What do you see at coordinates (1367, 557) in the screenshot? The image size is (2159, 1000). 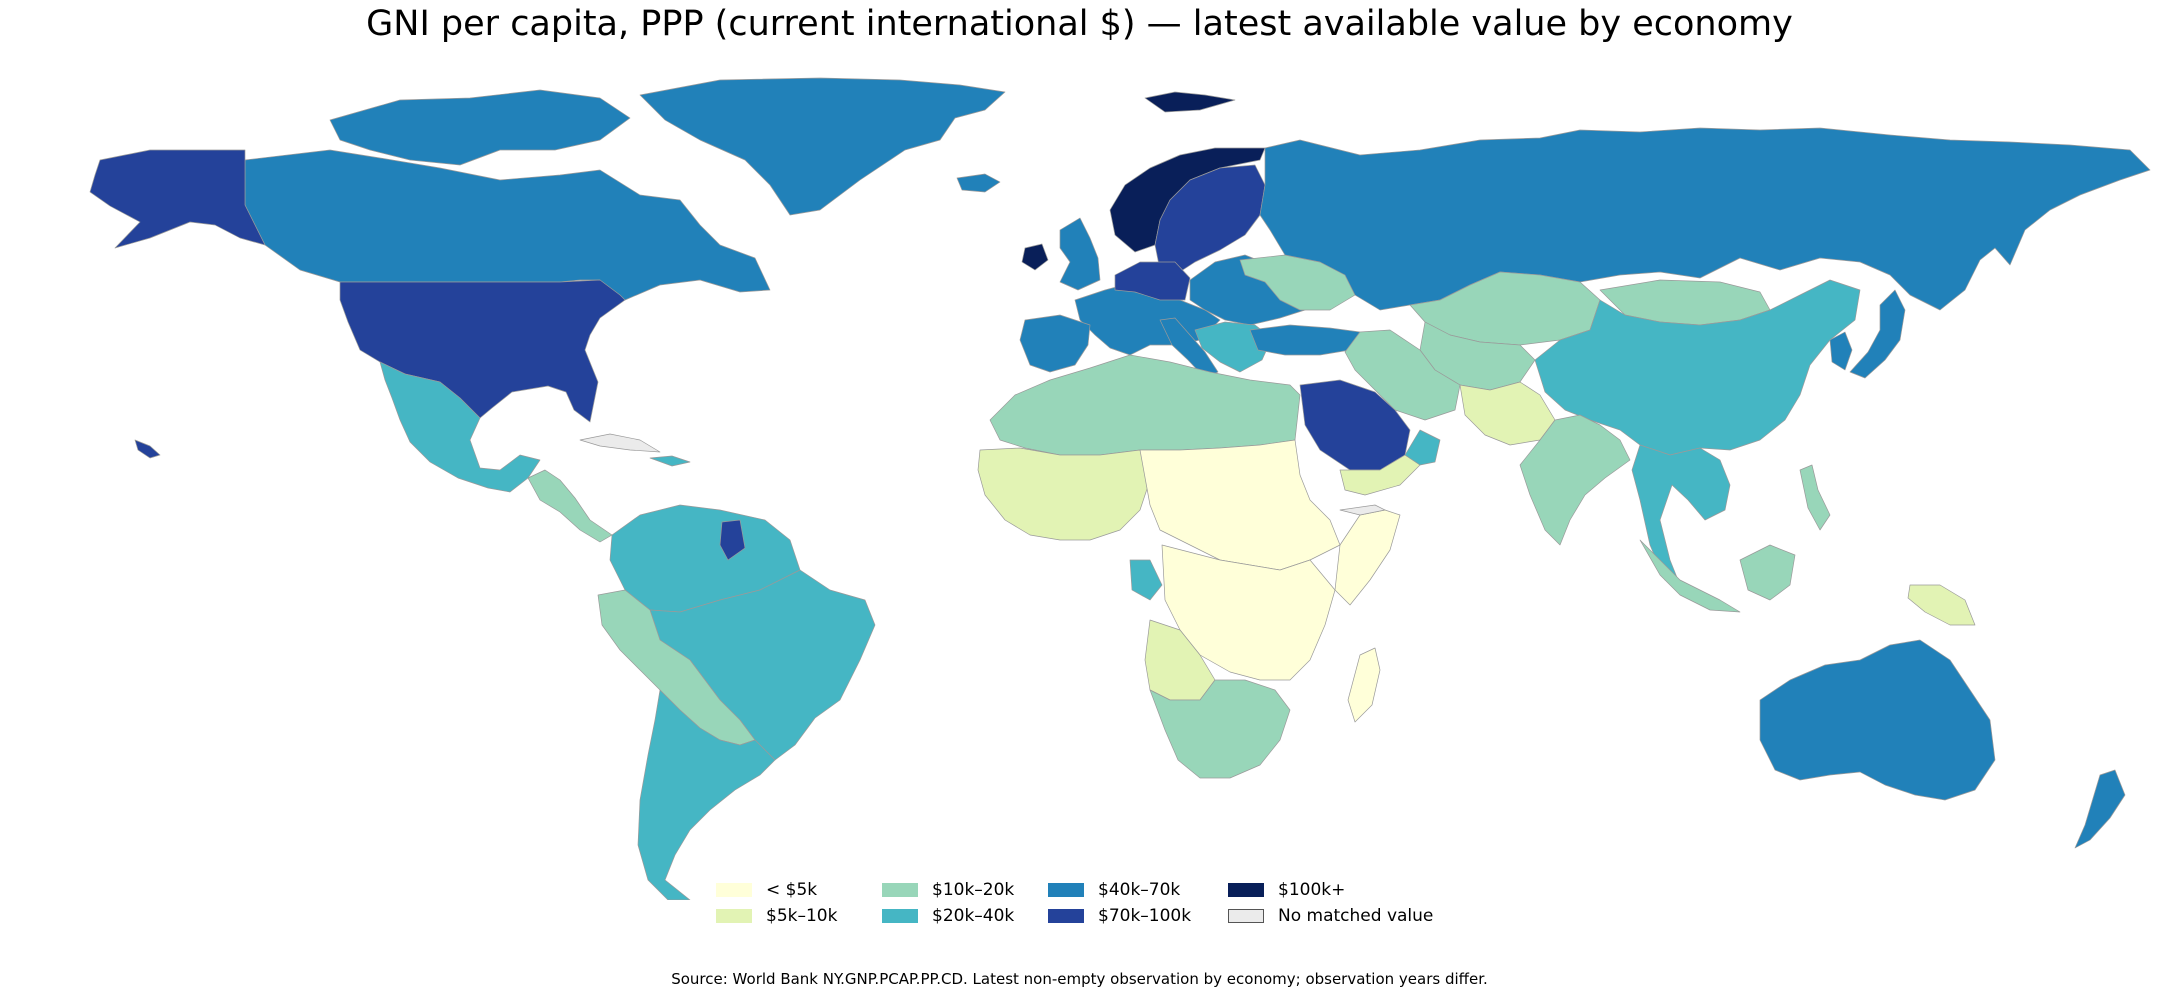 I see `region-horn-of-africa` at bounding box center [1367, 557].